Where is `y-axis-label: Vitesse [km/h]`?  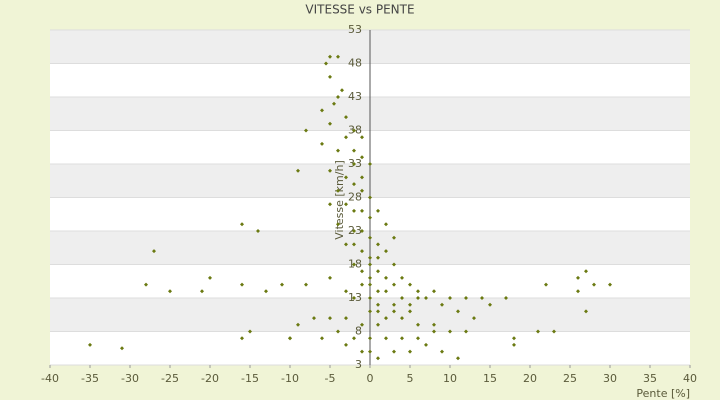 y-axis-label: Vitesse [km/h] is located at coordinates (339, 200).